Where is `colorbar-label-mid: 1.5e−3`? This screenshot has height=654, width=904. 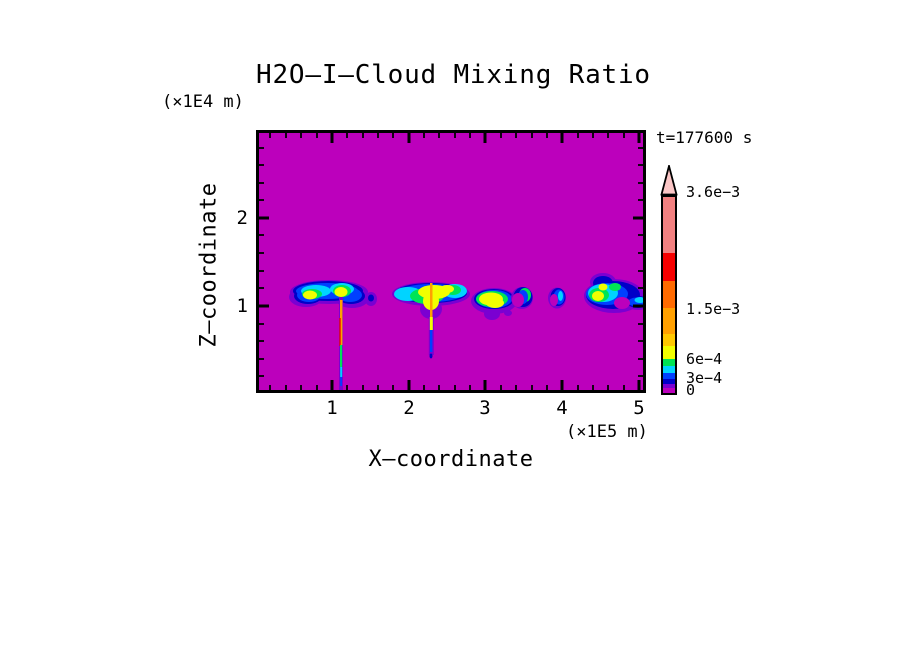 colorbar-label-mid: 1.5e−3 is located at coordinates (713, 309).